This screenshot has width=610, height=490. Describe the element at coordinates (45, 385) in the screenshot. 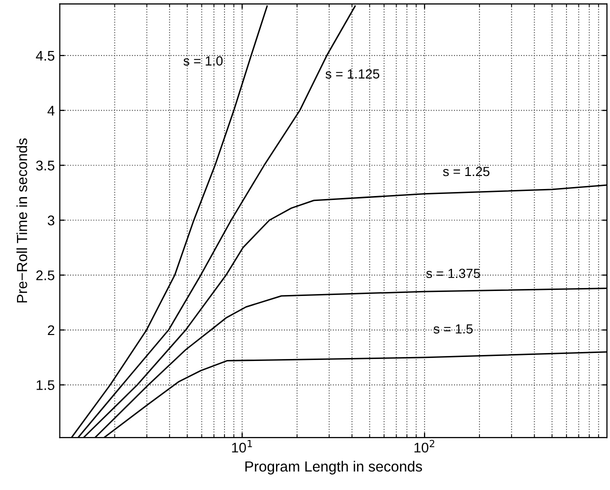

I see `y-tick-label: 1.5` at that location.